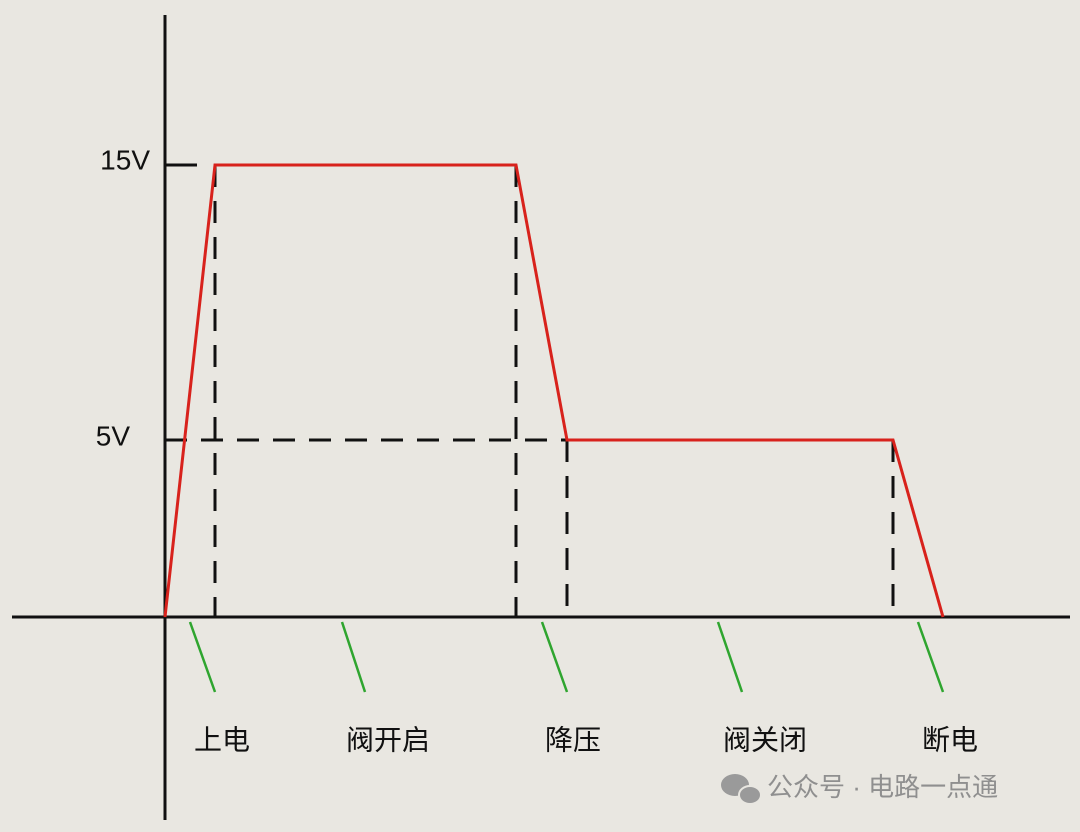 Image resolution: width=1080 pixels, height=832 pixels. What do you see at coordinates (573, 739) in the screenshot?
I see `phase-label: 降压` at bounding box center [573, 739].